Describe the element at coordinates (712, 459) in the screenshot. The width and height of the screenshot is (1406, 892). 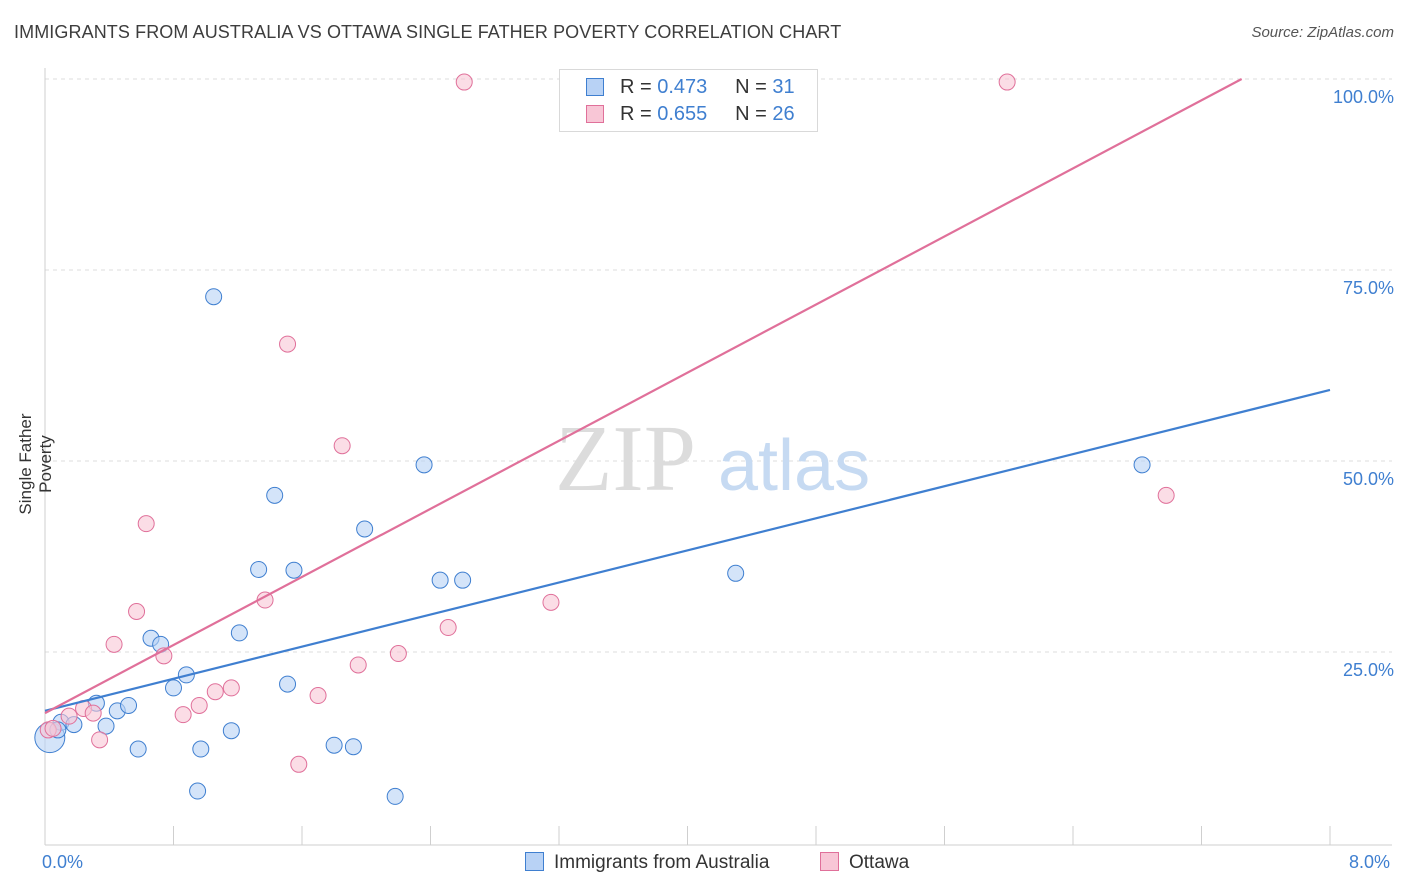
I see `watermark: ZIP atlas` at that location.